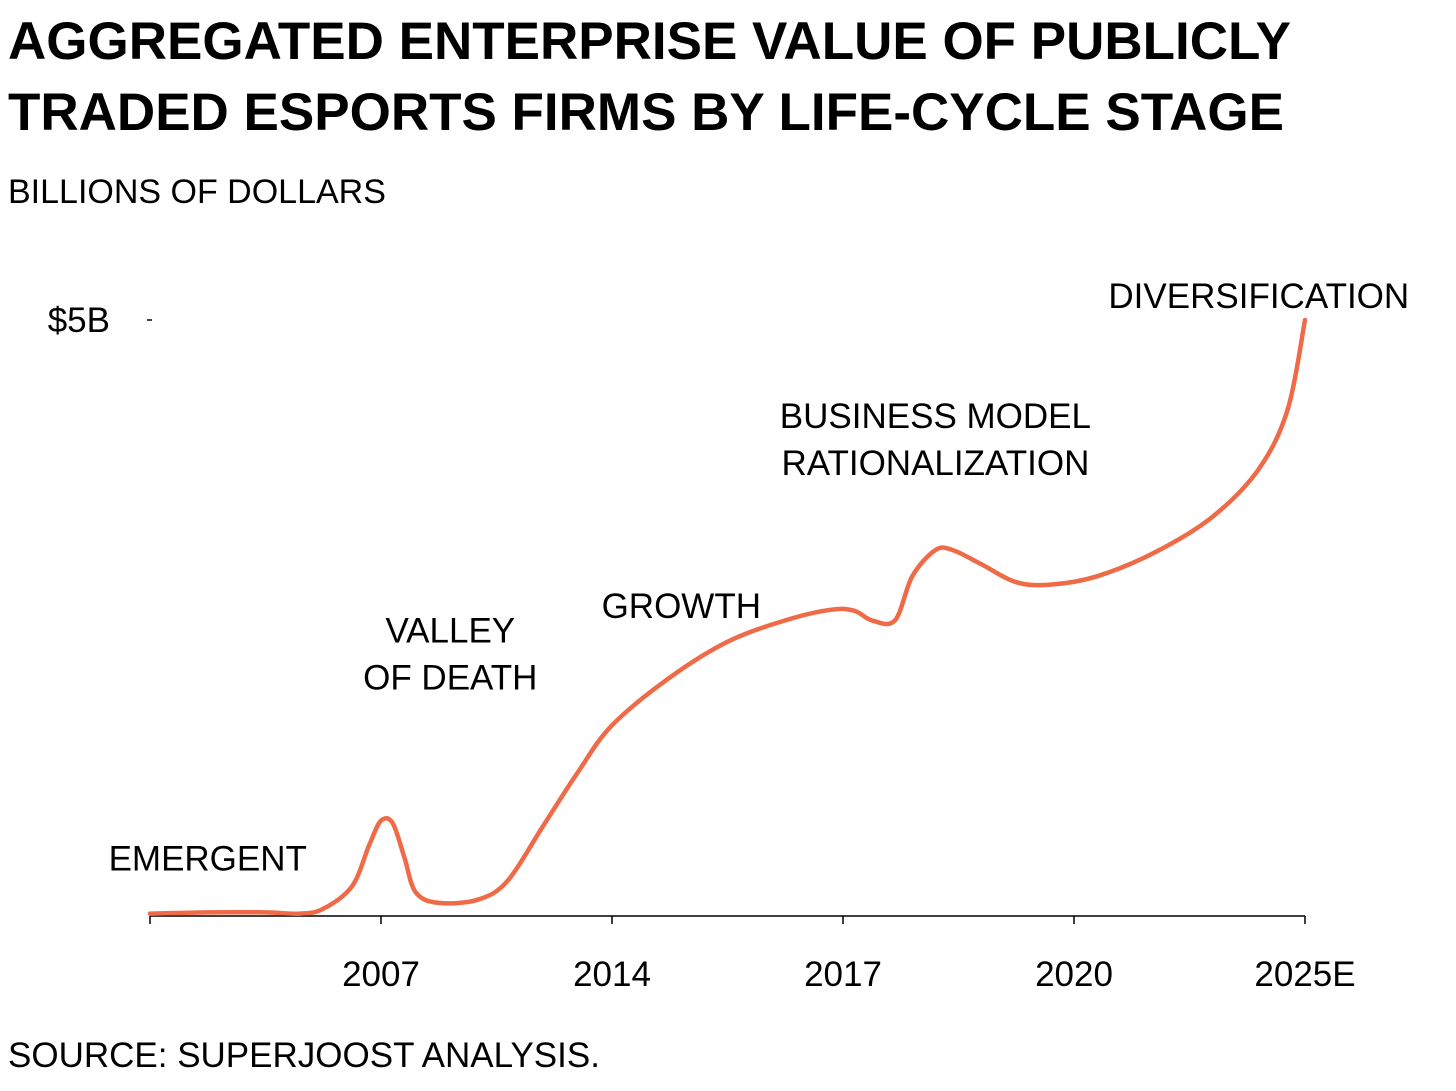 The width and height of the screenshot is (1456, 1091). What do you see at coordinates (450, 678) in the screenshot?
I see `stage-annotation: OF DEATH` at bounding box center [450, 678].